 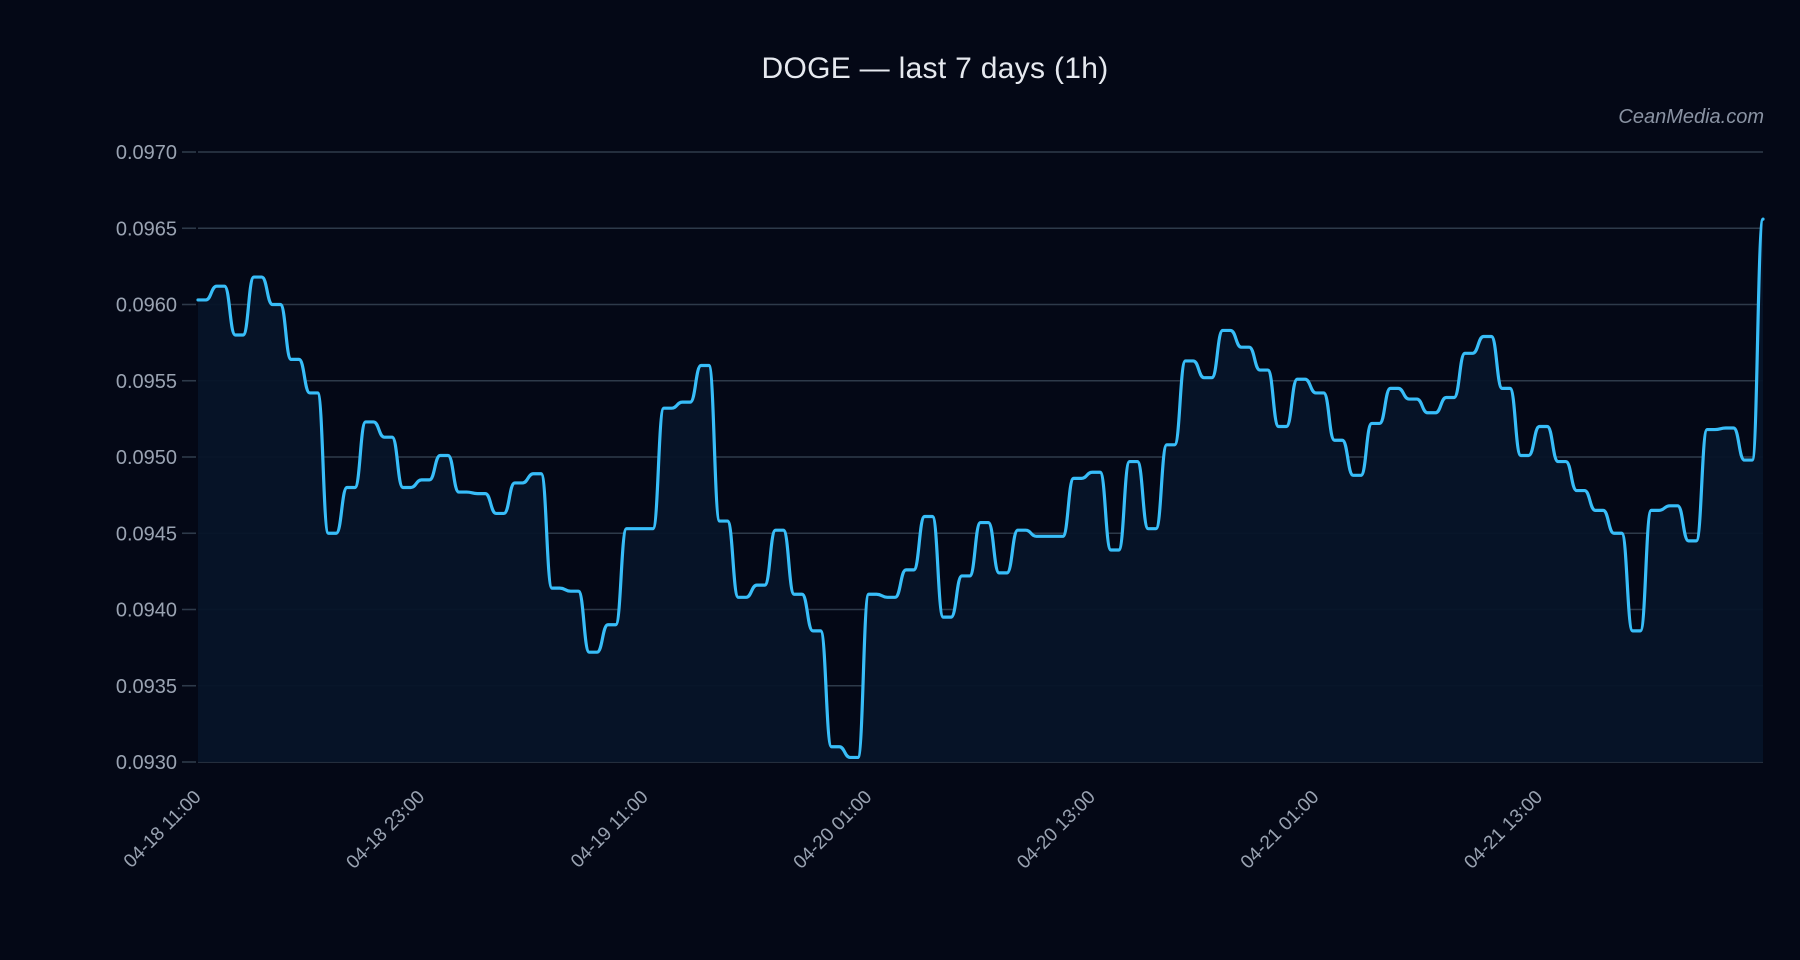 What do you see at coordinates (146, 687) in the screenshot?
I see `y-tick-label: 0.0935` at bounding box center [146, 687].